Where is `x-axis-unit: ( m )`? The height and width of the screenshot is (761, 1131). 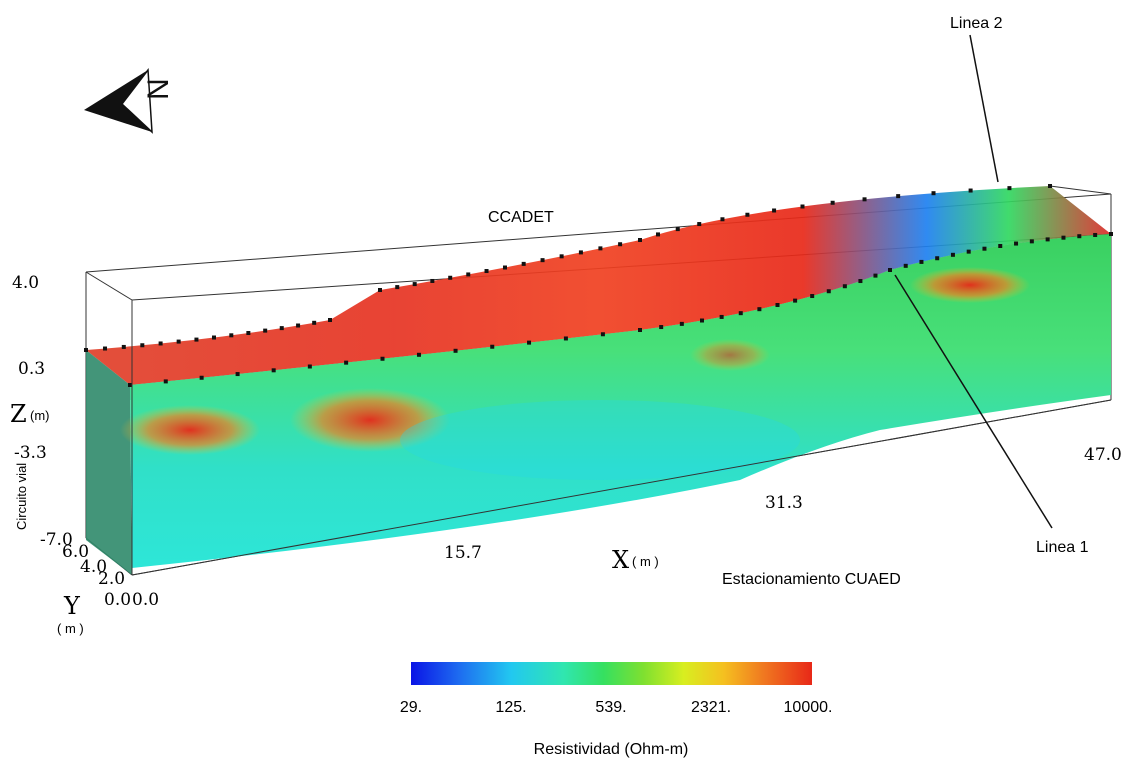
x-axis-unit: ( m ) is located at coordinates (645, 561).